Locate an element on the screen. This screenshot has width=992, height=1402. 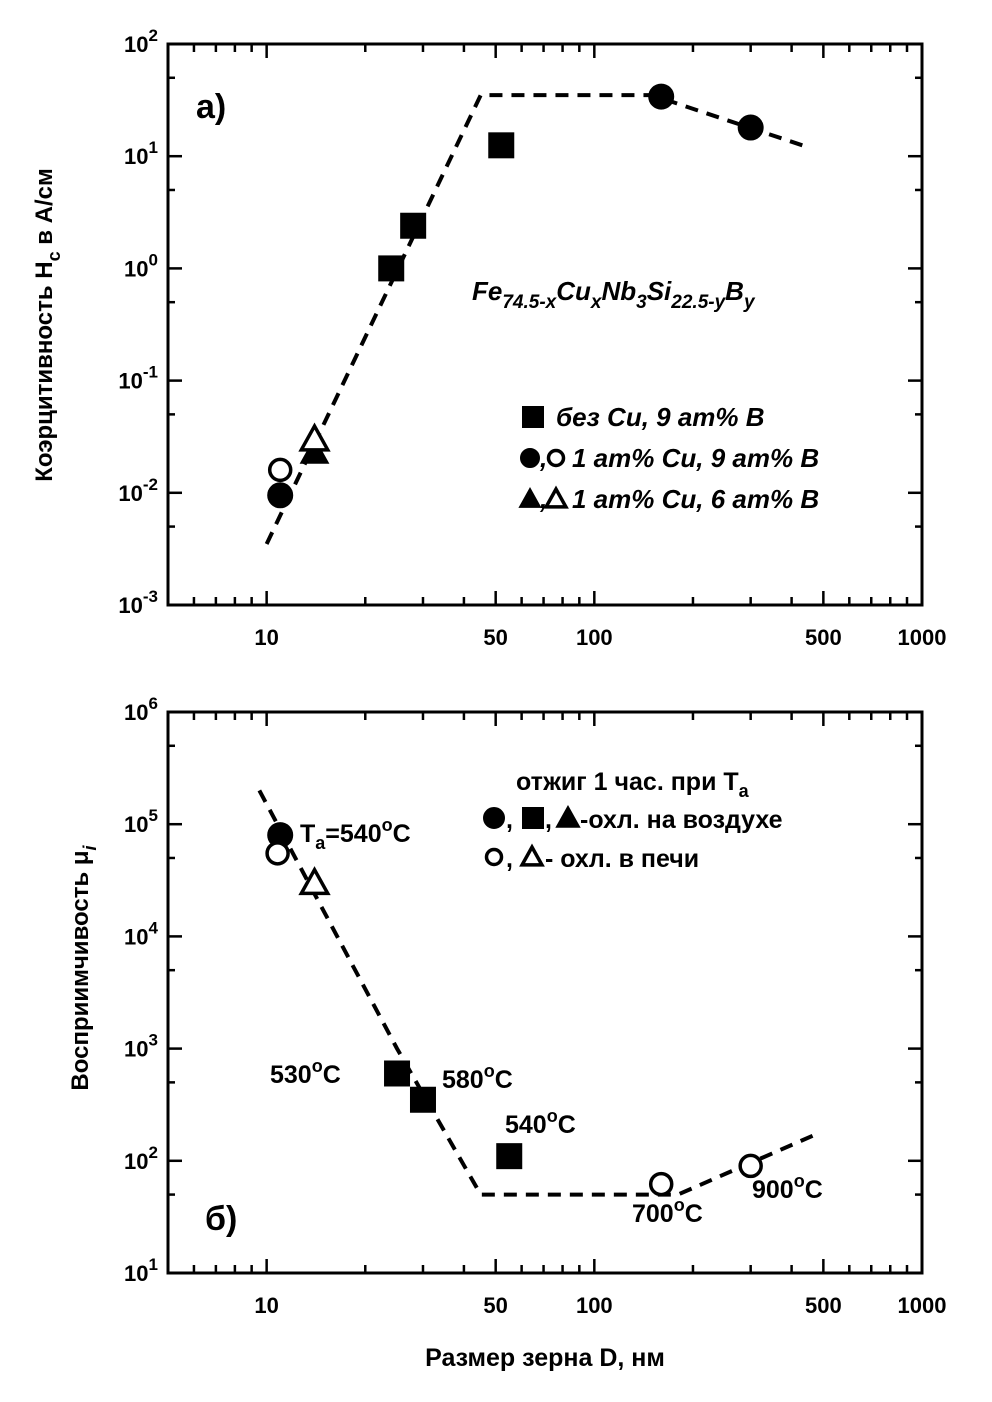
legend-label: без Cu, 9 ат% B is located at coordinates (660, 417).